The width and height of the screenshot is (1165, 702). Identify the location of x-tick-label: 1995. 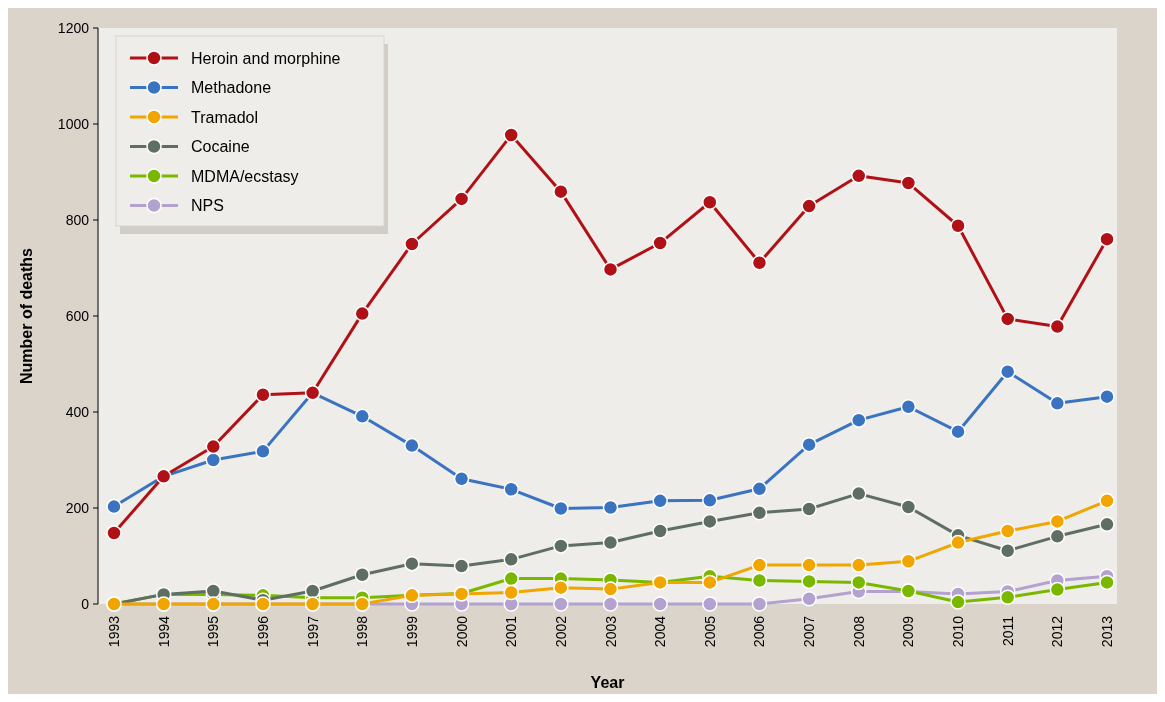
(213, 631).